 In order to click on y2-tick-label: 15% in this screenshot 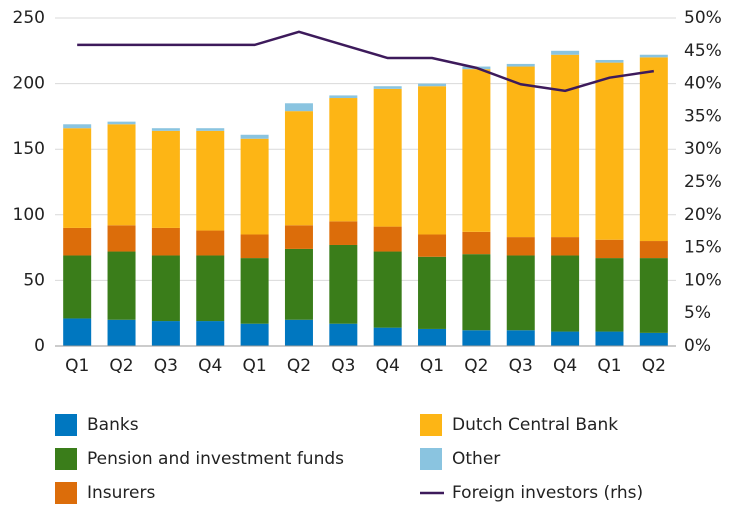, I will do `click(703, 248)`.